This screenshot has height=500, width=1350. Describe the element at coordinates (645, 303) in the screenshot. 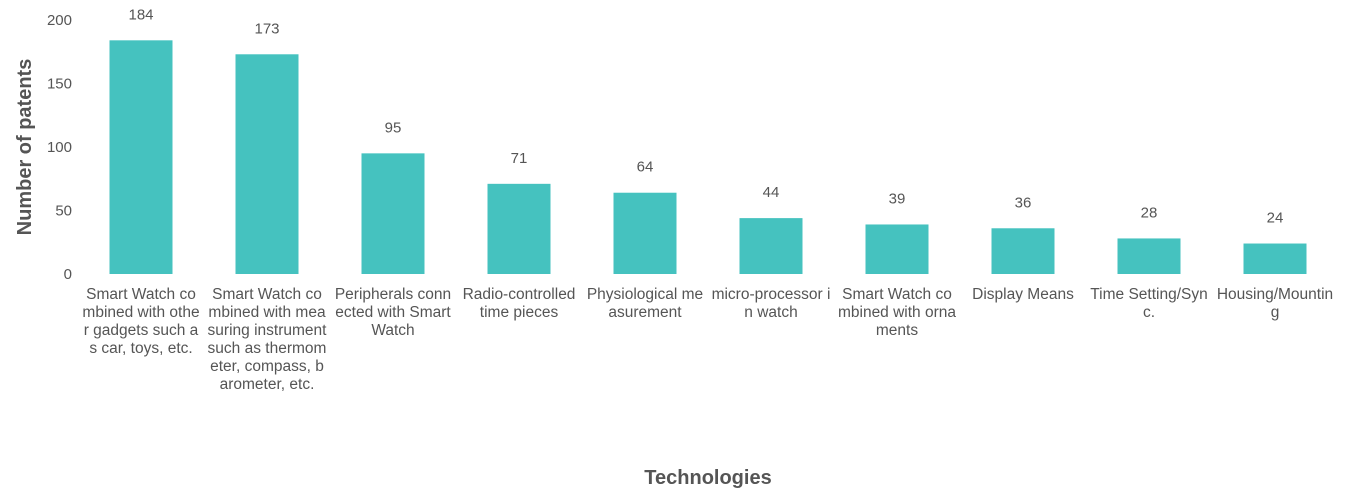

I see `x-tick-label: Physiological measurement` at that location.